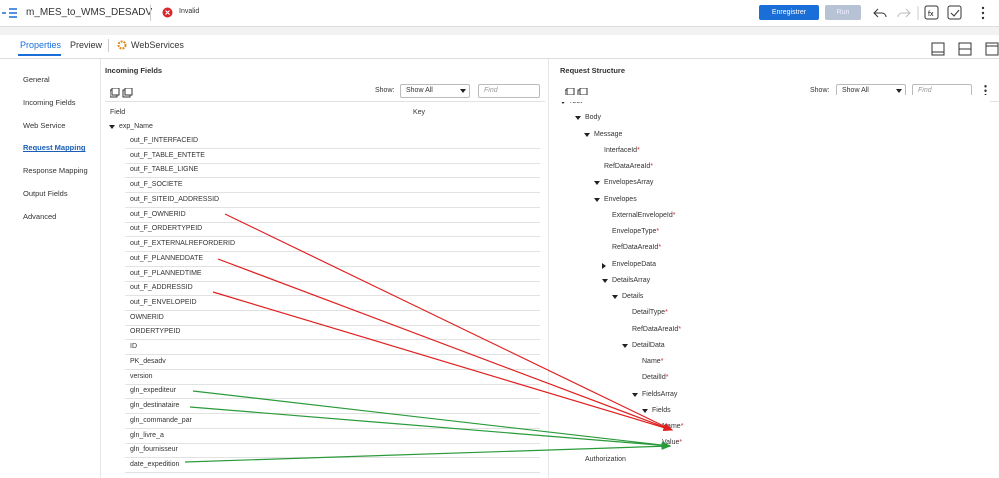 This screenshot has width=999, height=478. I want to click on mapping-icon, so click(9, 13).